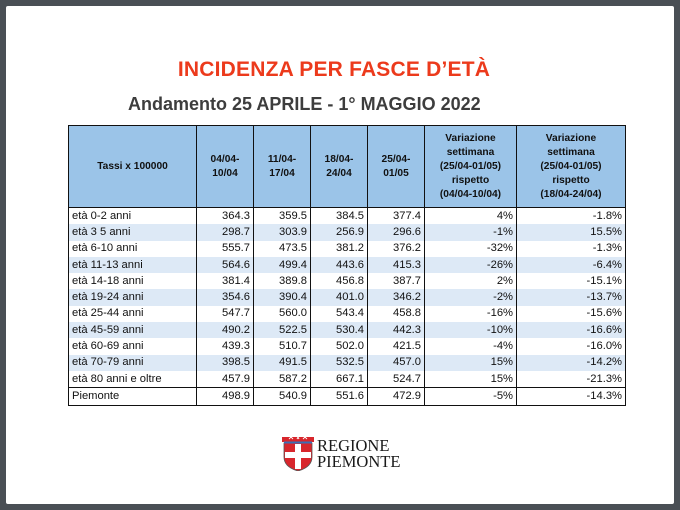 This screenshot has height=510, width=680. What do you see at coordinates (132, 265) in the screenshot?
I see `row-label: età 11-13 anni` at bounding box center [132, 265].